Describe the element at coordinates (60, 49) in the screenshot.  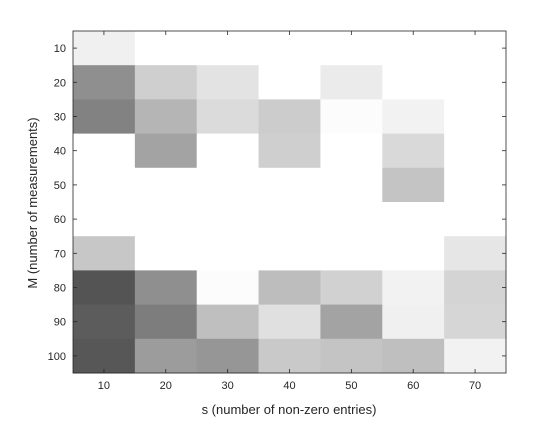
I see `y-tick-label: 10` at that location.